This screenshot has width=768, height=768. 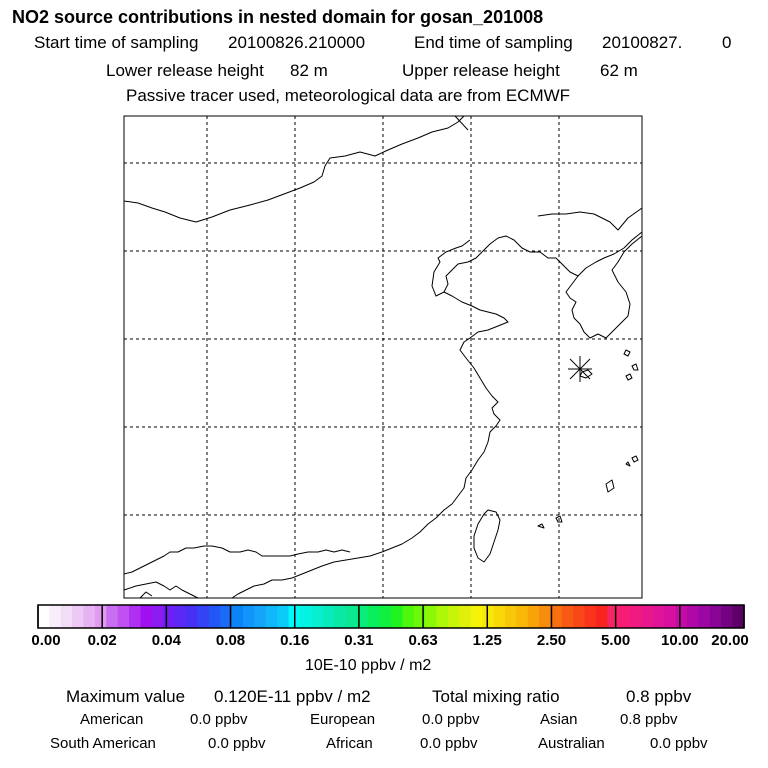 What do you see at coordinates (493, 42) in the screenshot?
I see `end-time-label: End time of sampling` at bounding box center [493, 42].